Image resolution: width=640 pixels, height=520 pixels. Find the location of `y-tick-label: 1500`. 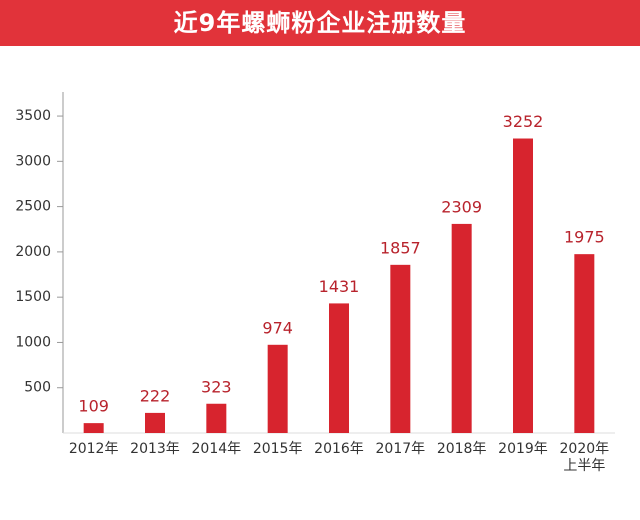

y-tick-label: 1500 is located at coordinates (33, 297).